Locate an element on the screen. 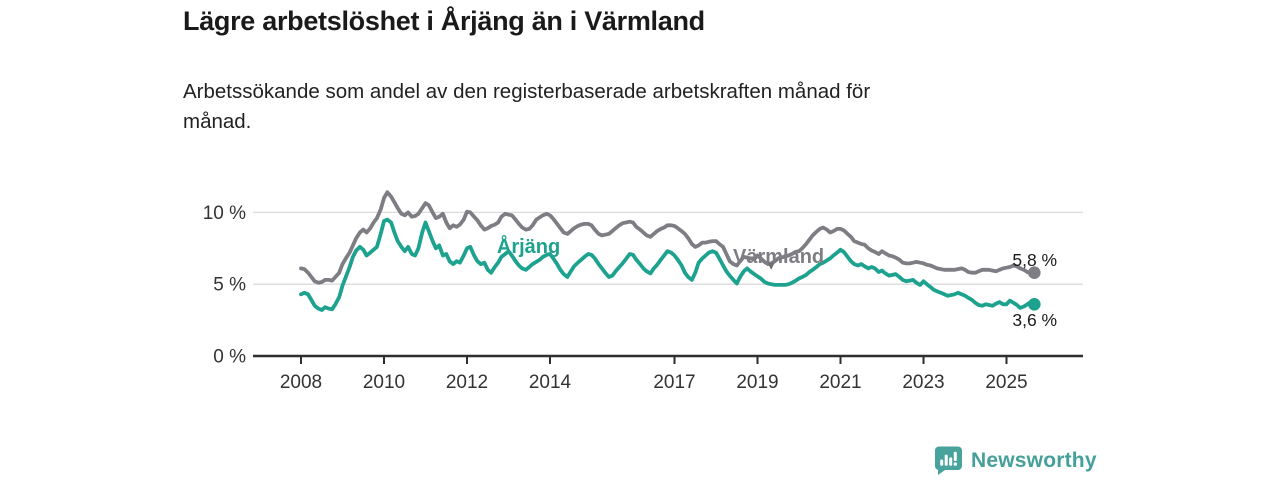 The height and width of the screenshot is (480, 1280). newsworthy-logo: Newsworthy is located at coordinates (1015, 460).